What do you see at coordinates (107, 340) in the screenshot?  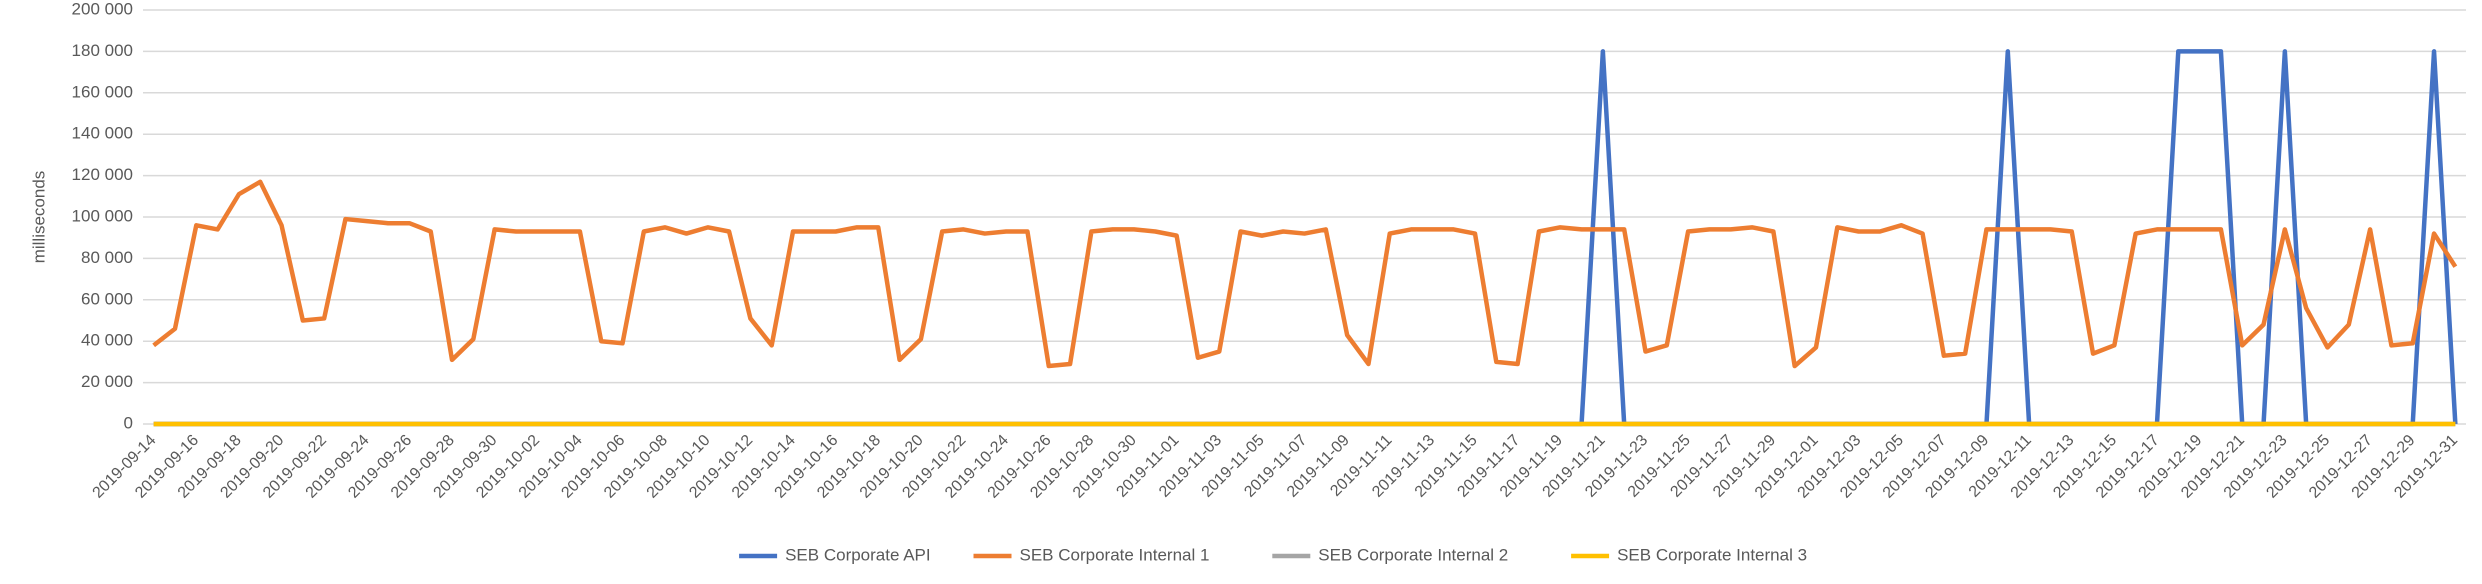 I see `y-tick-label: 40 000` at bounding box center [107, 340].